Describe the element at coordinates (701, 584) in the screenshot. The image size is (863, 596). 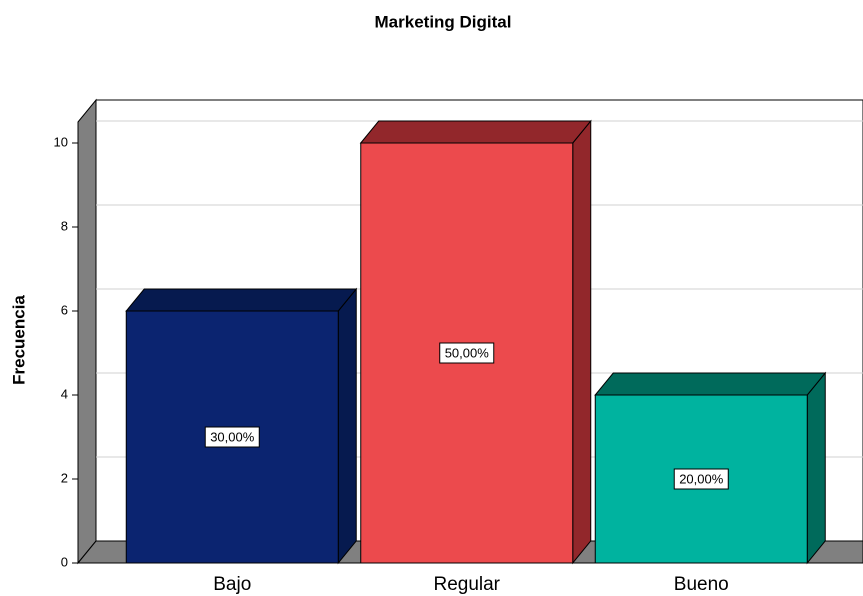
I see `x-tick-label: Bueno` at that location.